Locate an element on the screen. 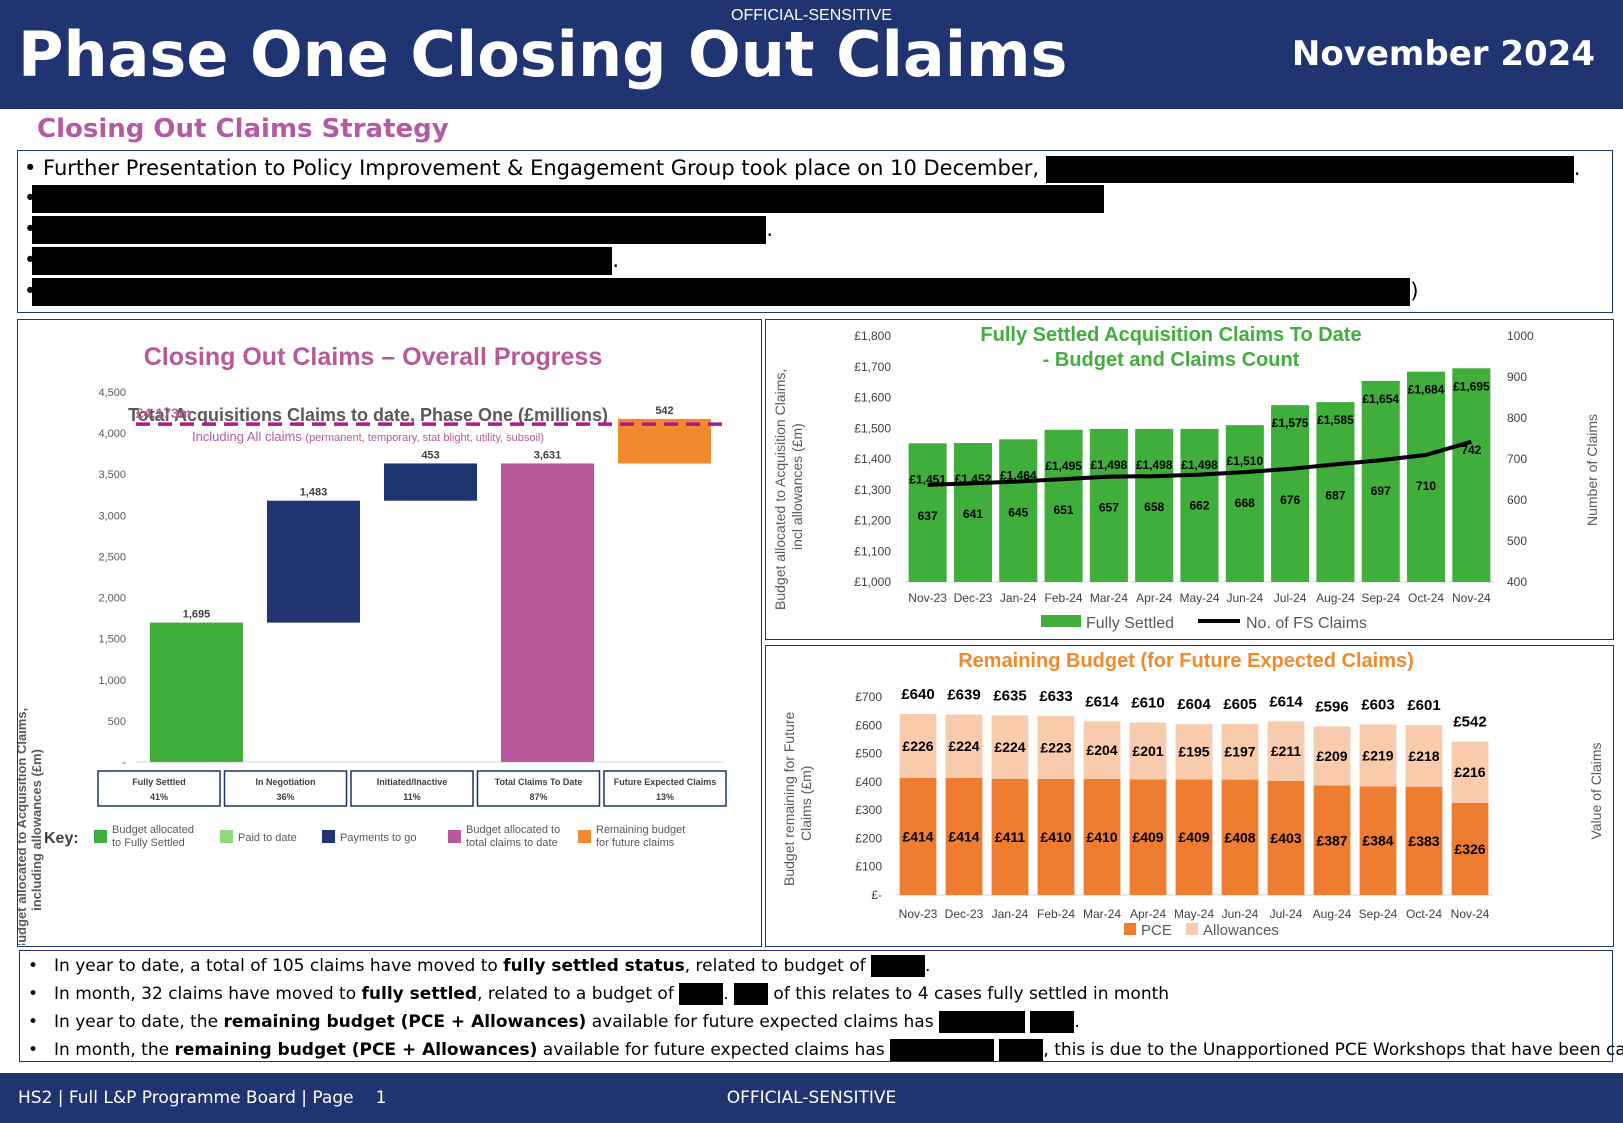 This screenshot has height=1123, width=1623. x-tick-label: May-24 is located at coordinates (1194, 914).